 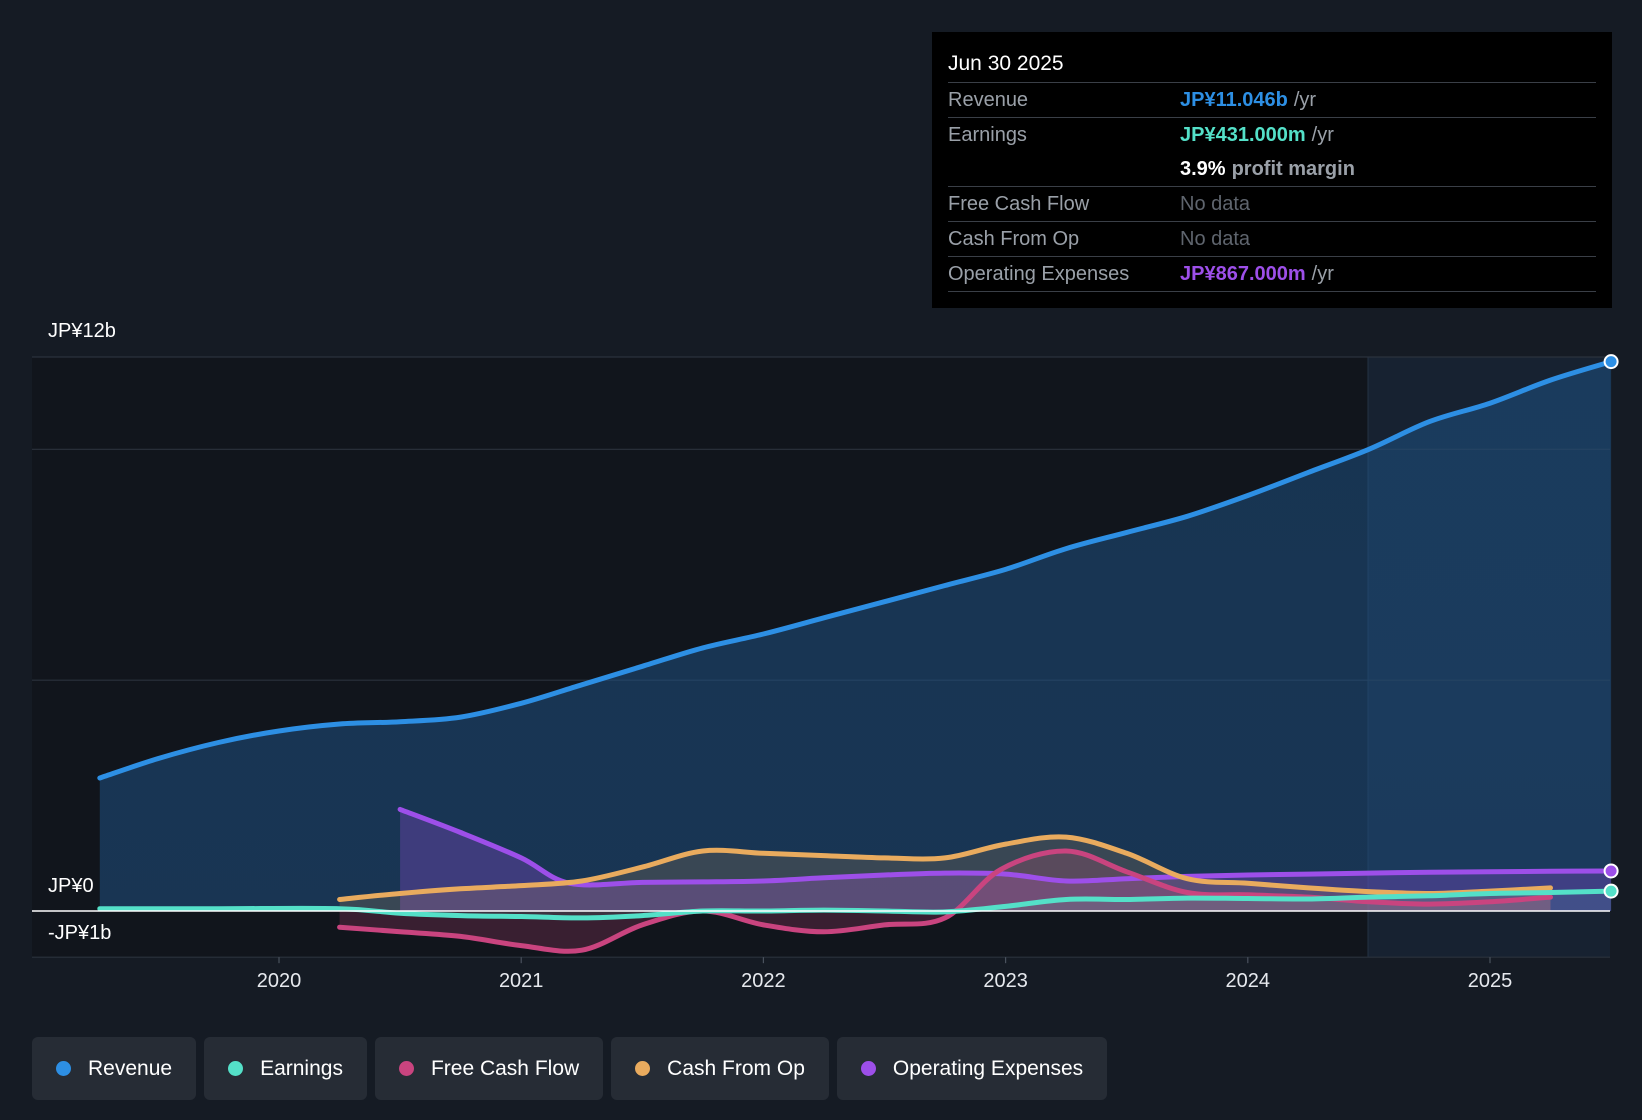 I want to click on x-tick-label: 2020, so click(x=279, y=981).